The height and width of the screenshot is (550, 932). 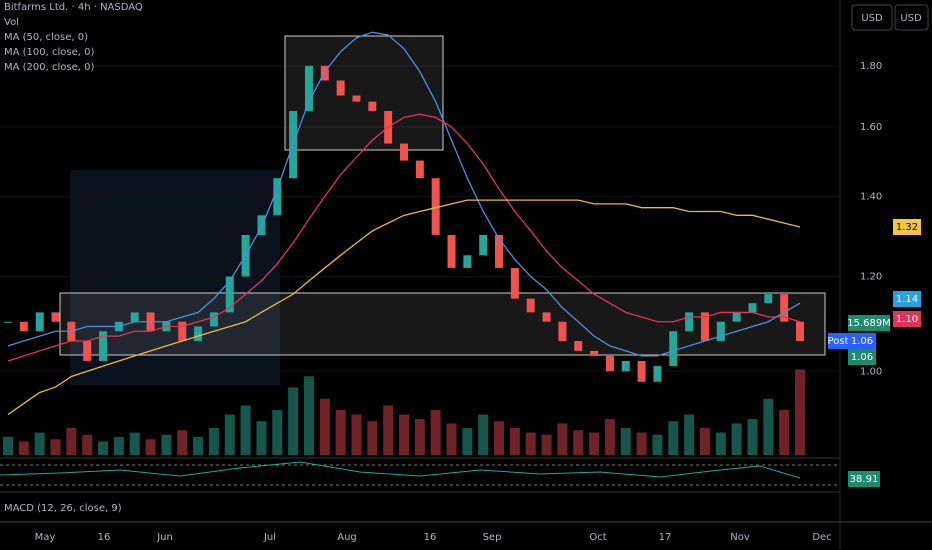 What do you see at coordinates (907, 299) in the screenshot?
I see `tag-label: 1.14` at bounding box center [907, 299].